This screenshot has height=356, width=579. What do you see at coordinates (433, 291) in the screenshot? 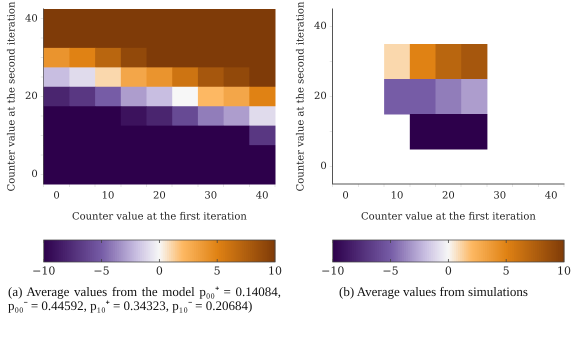
I see `text: (b) Average values from simulations` at bounding box center [433, 291].